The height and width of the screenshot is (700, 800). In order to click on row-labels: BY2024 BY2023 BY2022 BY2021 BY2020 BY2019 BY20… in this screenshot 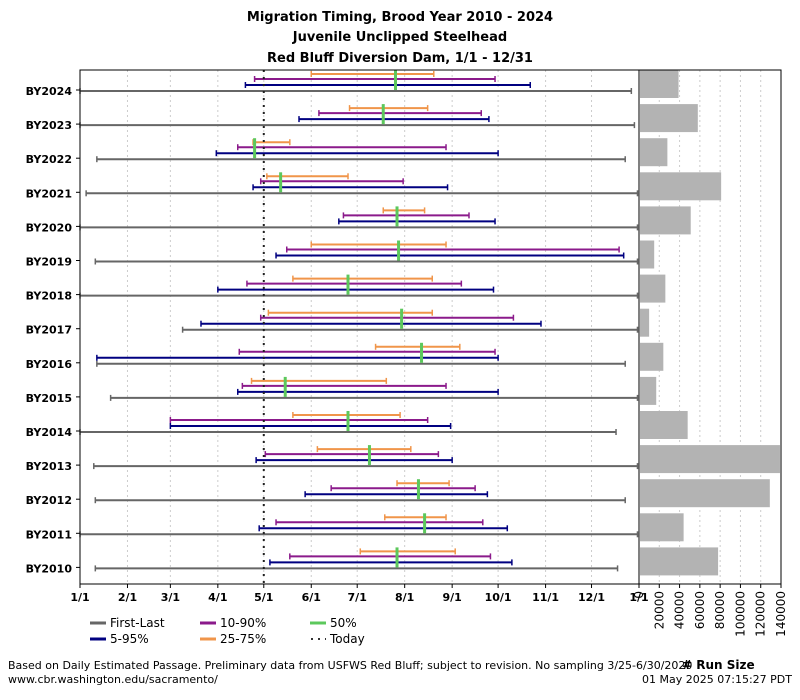, I will do `click(53, 330)`.